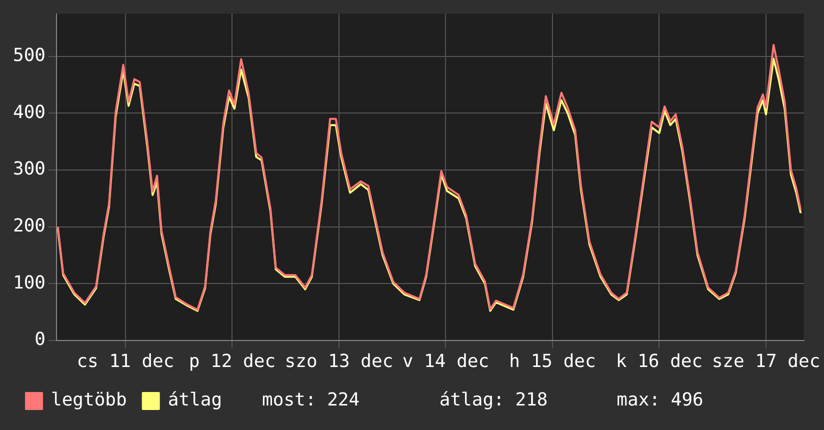 The width and height of the screenshot is (824, 430). I want to click on x-tick-label: k 16 dec, so click(659, 361).